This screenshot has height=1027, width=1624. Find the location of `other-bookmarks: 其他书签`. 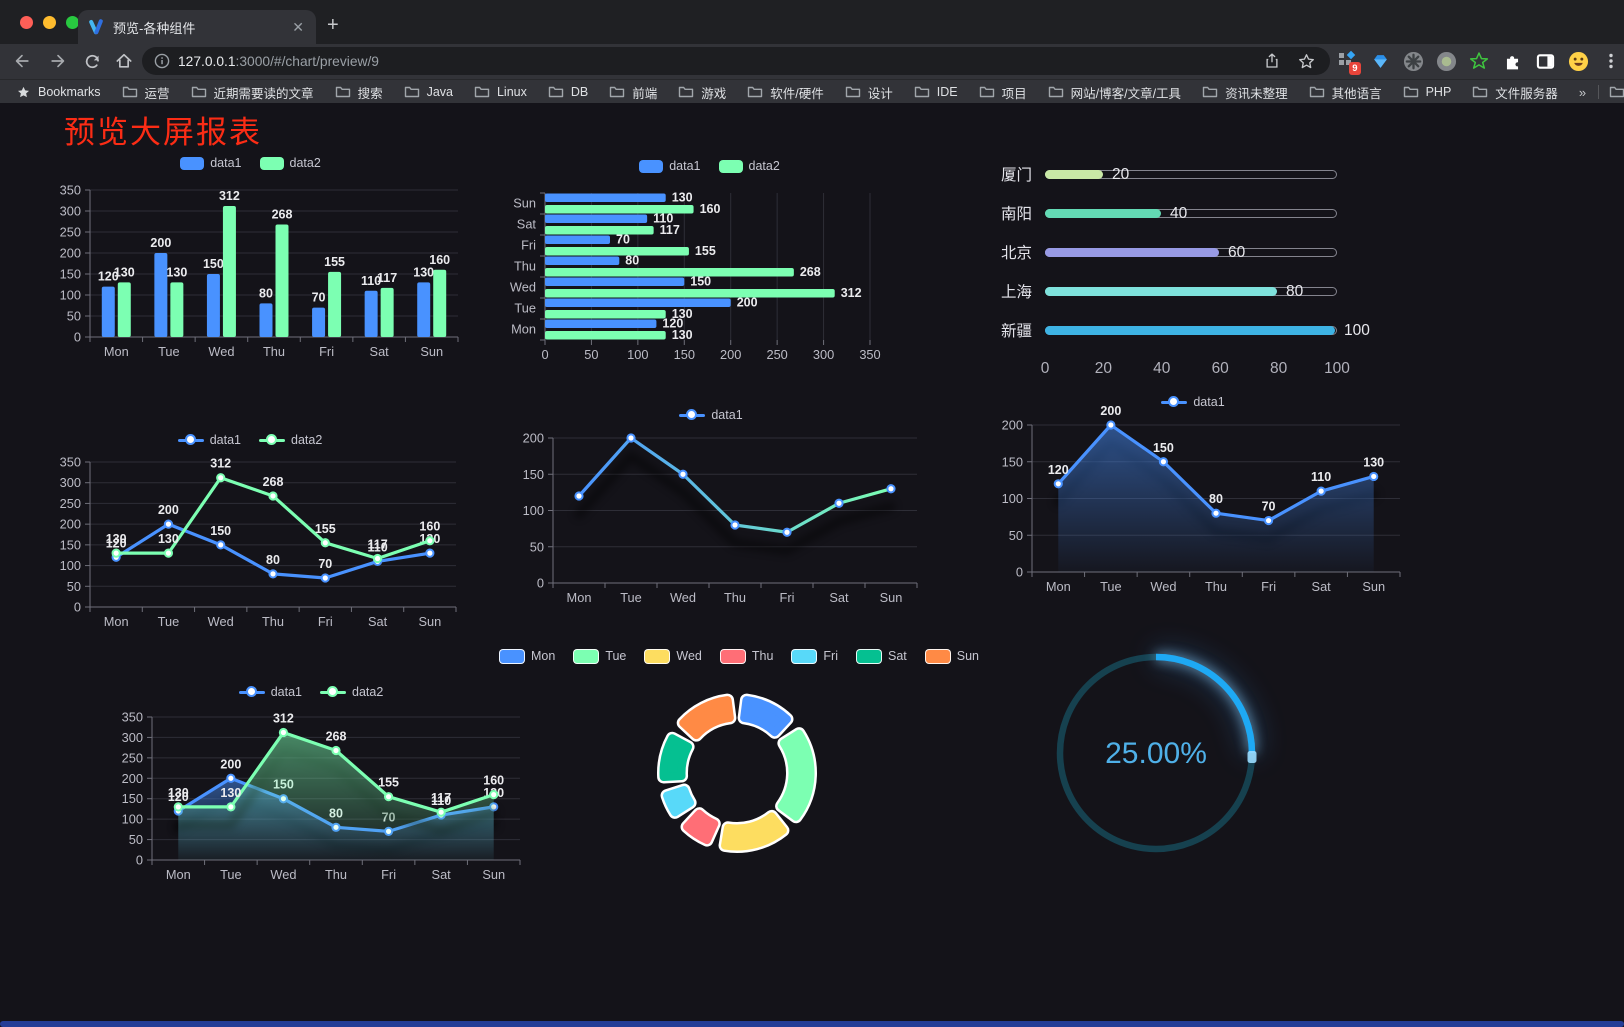

other-bookmarks: 其他书签 is located at coordinates (1616, 92).